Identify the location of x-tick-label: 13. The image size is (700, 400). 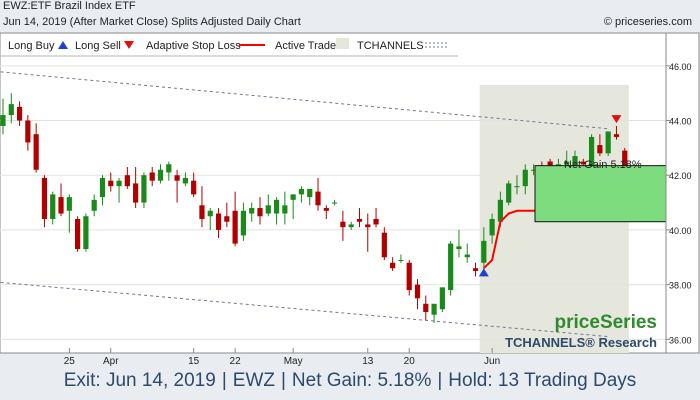
(368, 361).